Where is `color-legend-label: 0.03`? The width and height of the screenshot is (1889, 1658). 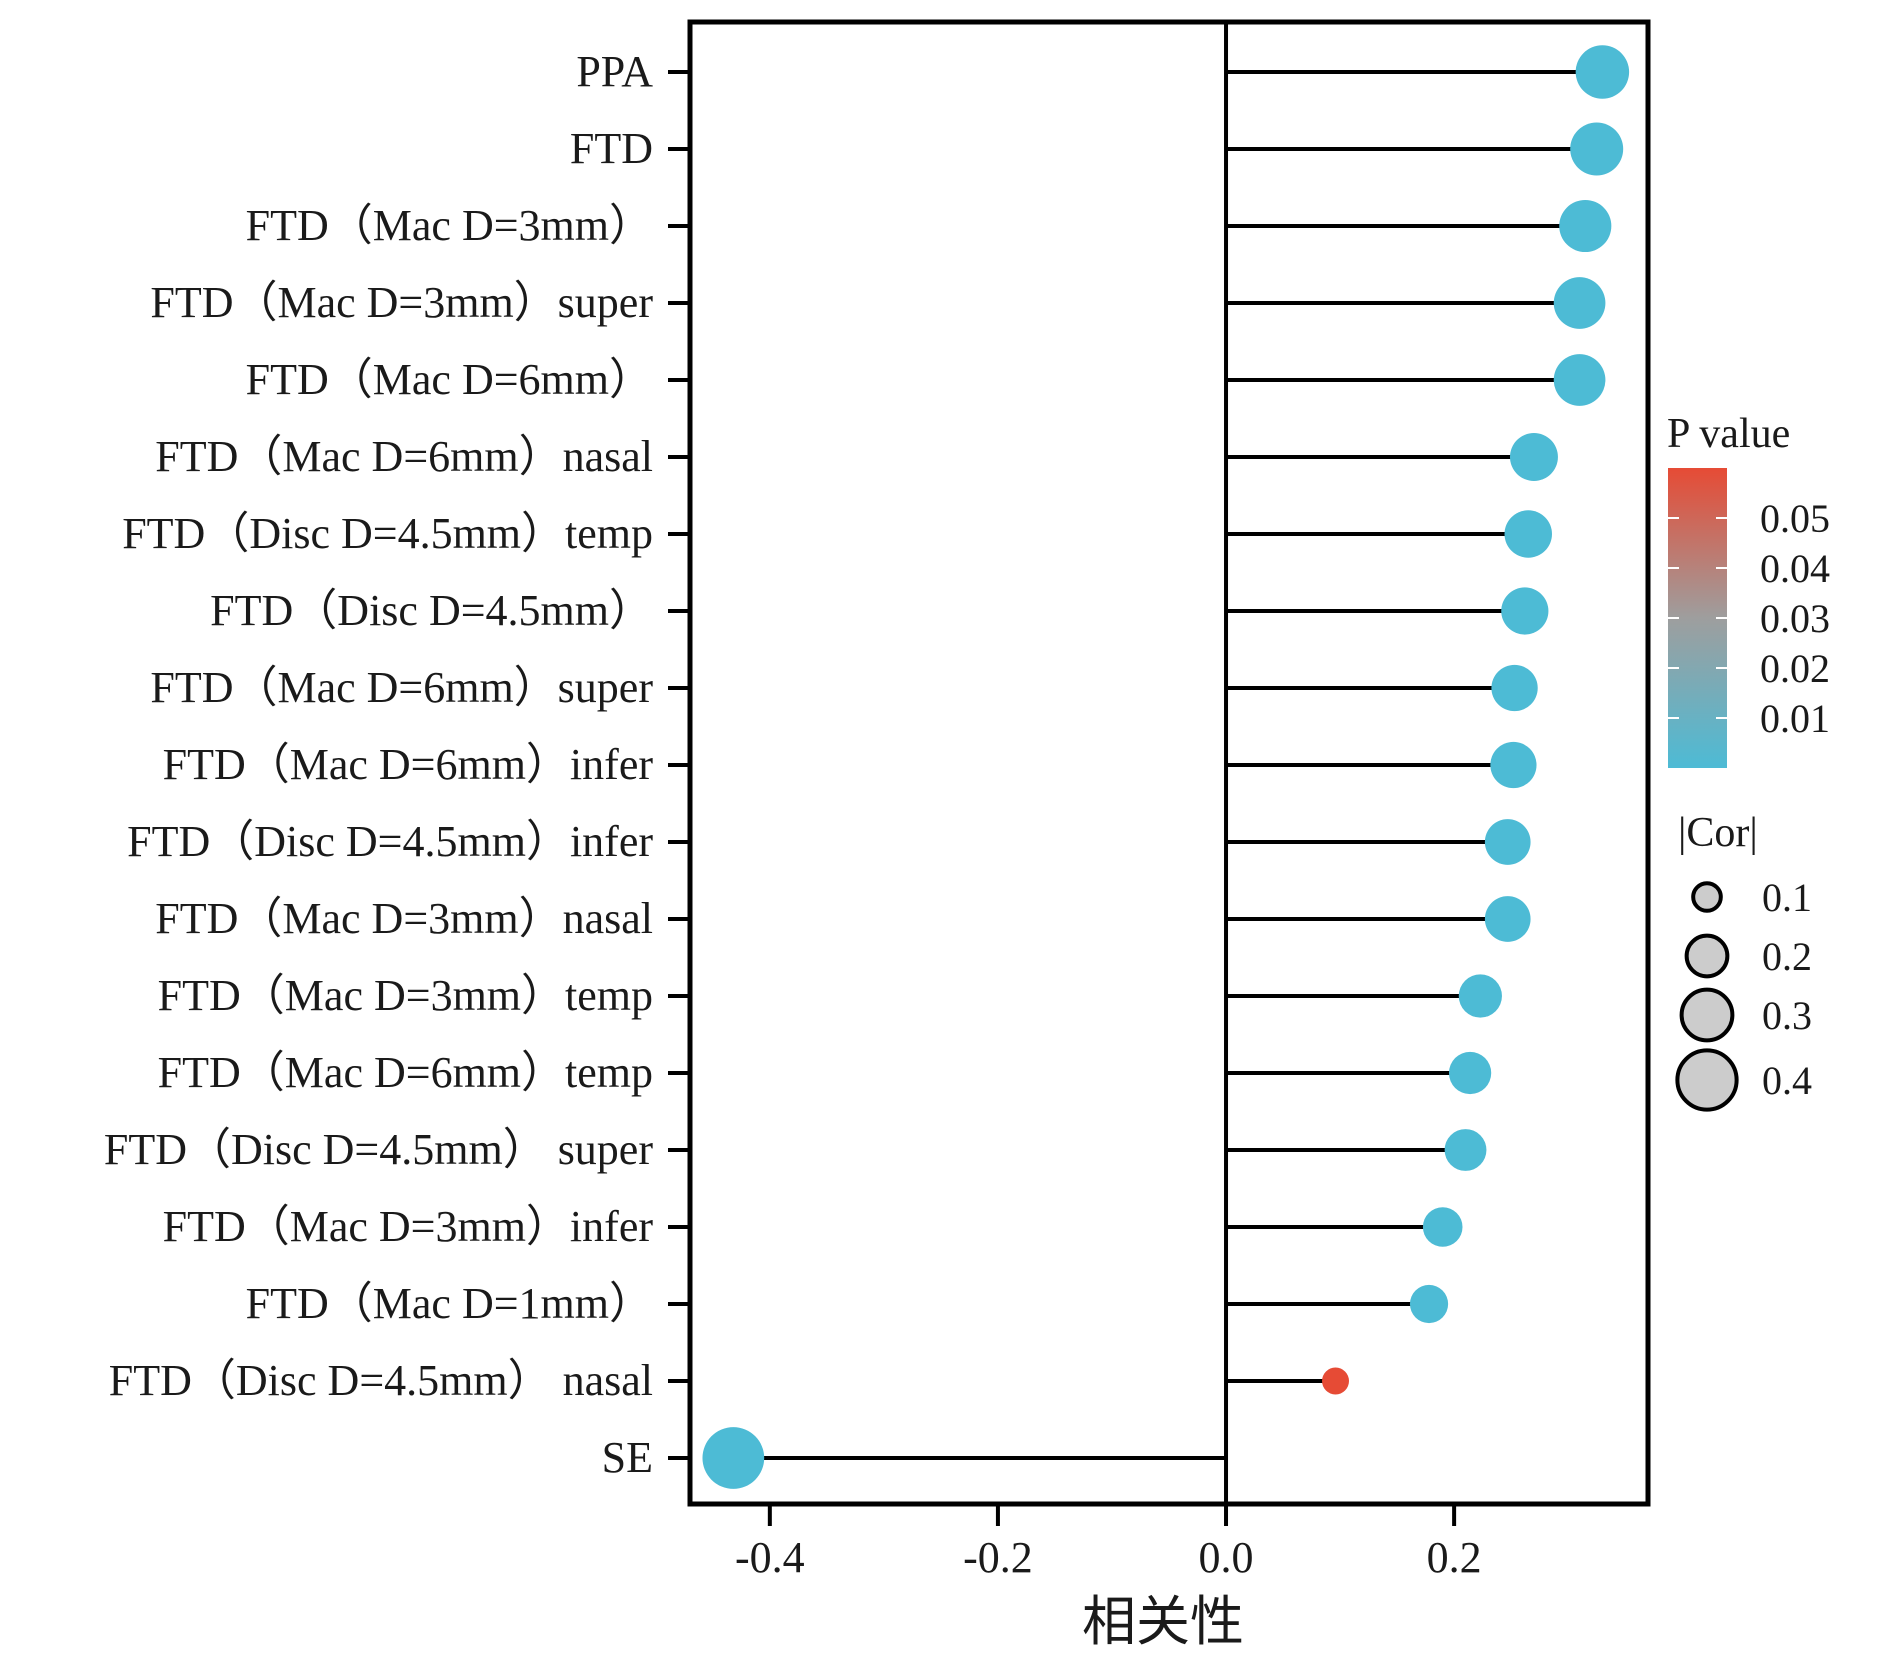
color-legend-label: 0.03 is located at coordinates (1795, 618).